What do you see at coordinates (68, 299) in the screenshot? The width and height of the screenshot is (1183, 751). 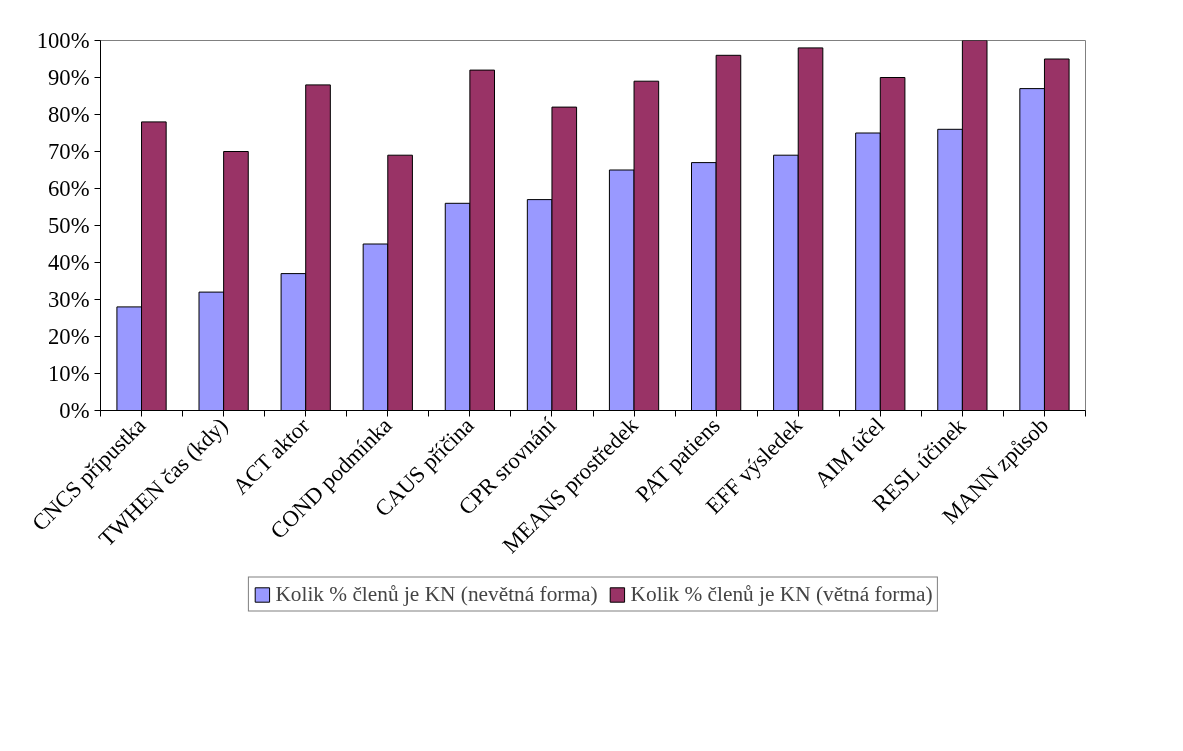 I see `y-tick-label: 30%` at bounding box center [68, 299].